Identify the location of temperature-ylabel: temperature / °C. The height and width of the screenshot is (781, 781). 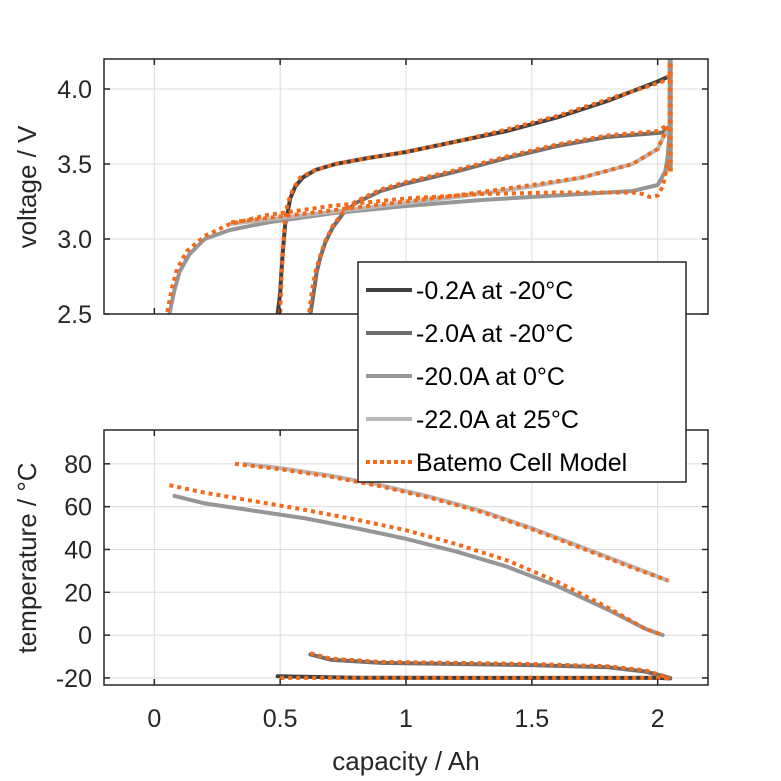
(27, 557).